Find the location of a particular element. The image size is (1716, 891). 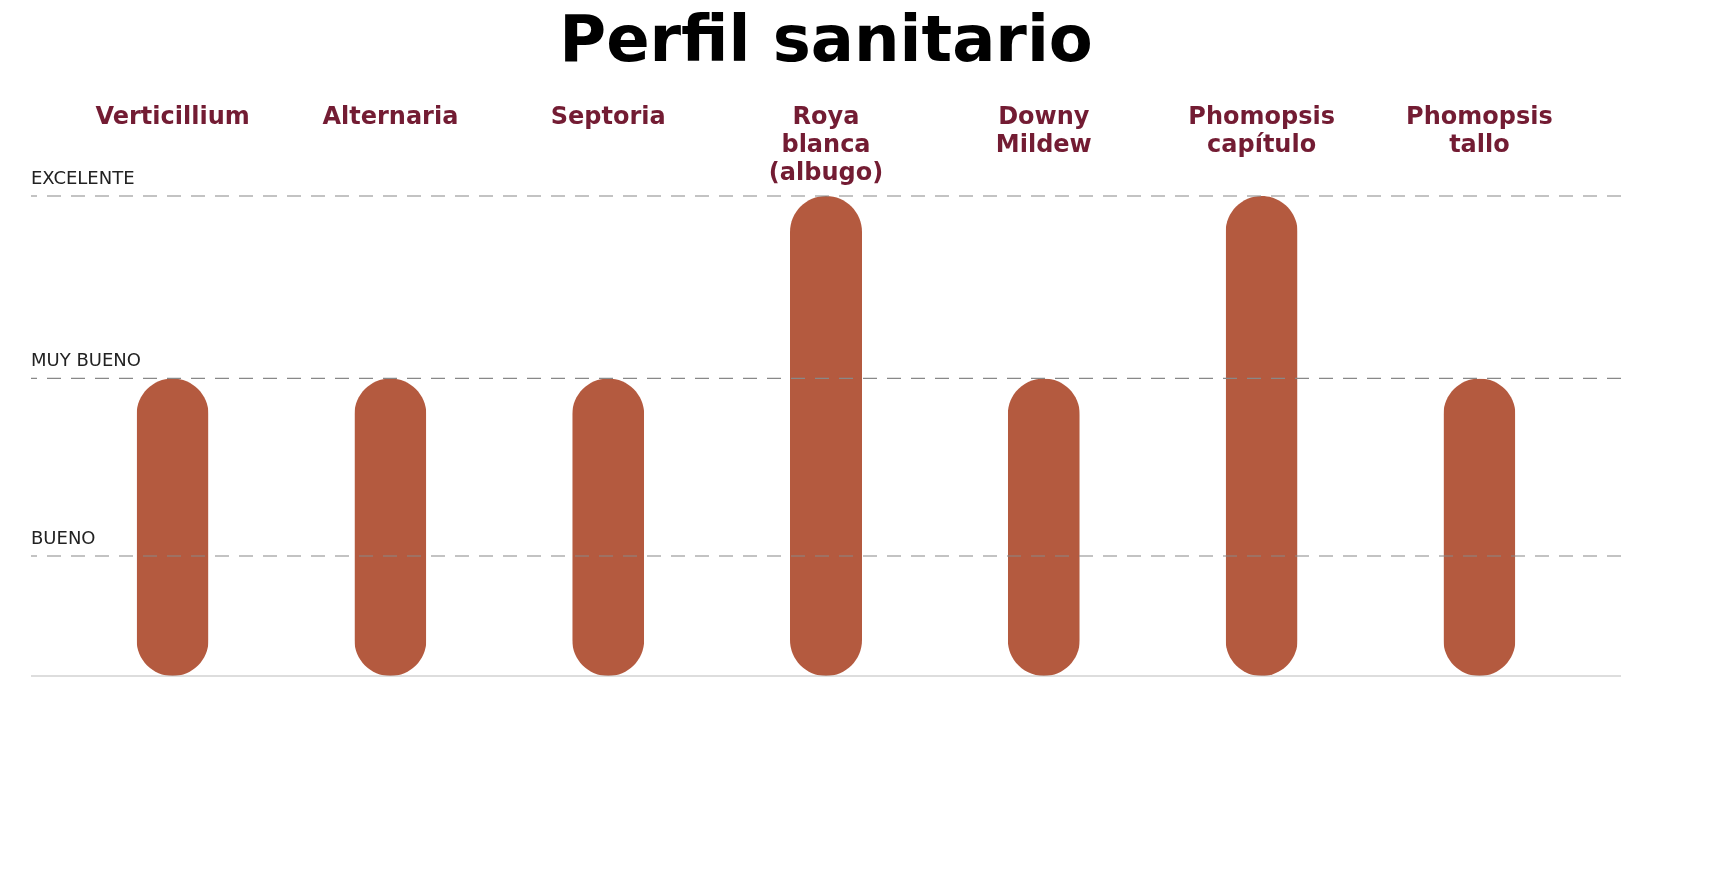

x-tick-label: Phomopsis tallo is located at coordinates (1479, 129).